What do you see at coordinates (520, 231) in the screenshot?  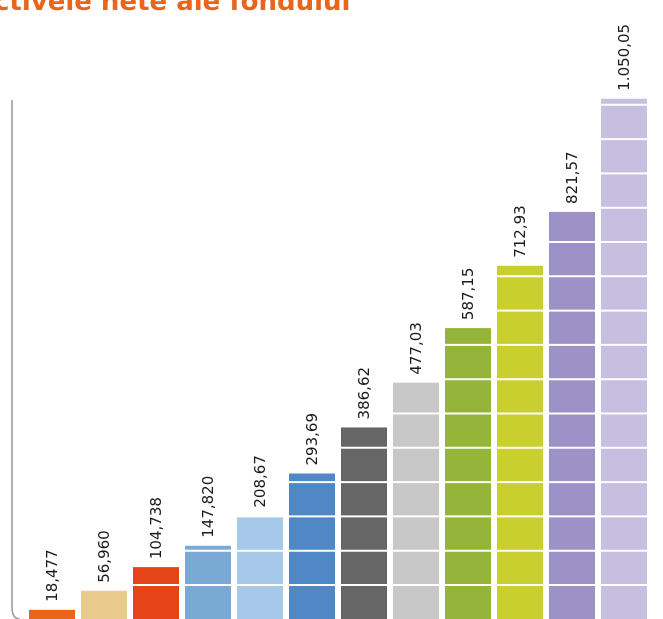 I see `value-label: 712,93` at bounding box center [520, 231].